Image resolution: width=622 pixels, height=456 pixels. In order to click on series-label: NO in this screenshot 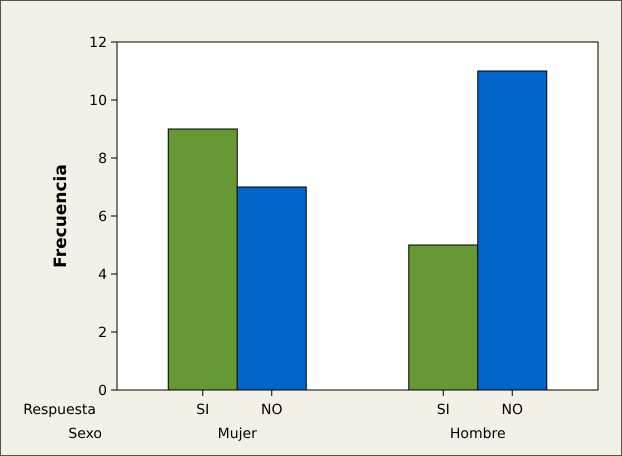, I will do `click(271, 410)`.